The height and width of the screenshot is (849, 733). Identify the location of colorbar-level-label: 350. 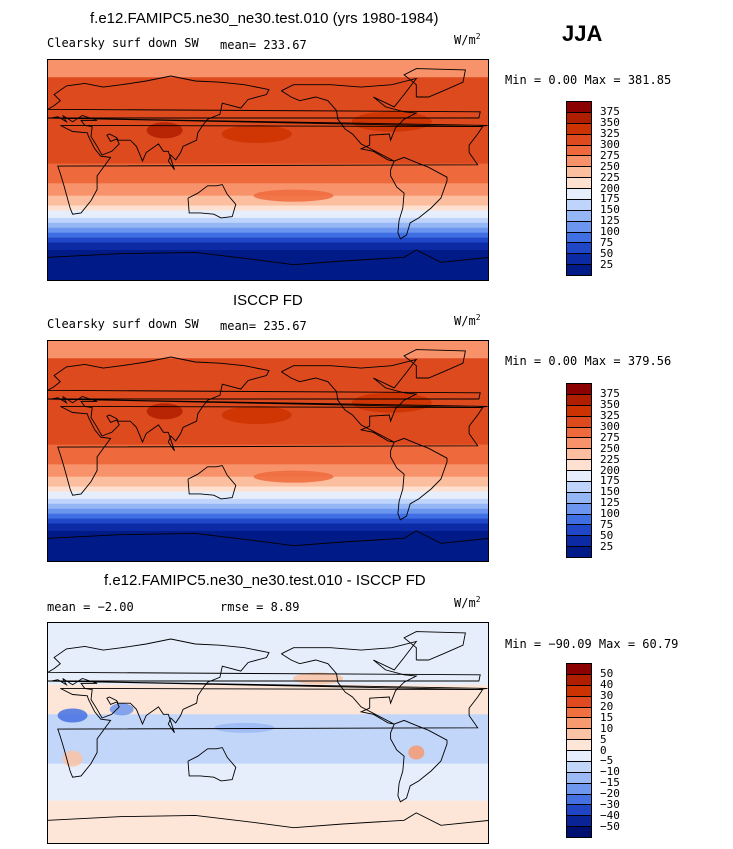
(610, 123).